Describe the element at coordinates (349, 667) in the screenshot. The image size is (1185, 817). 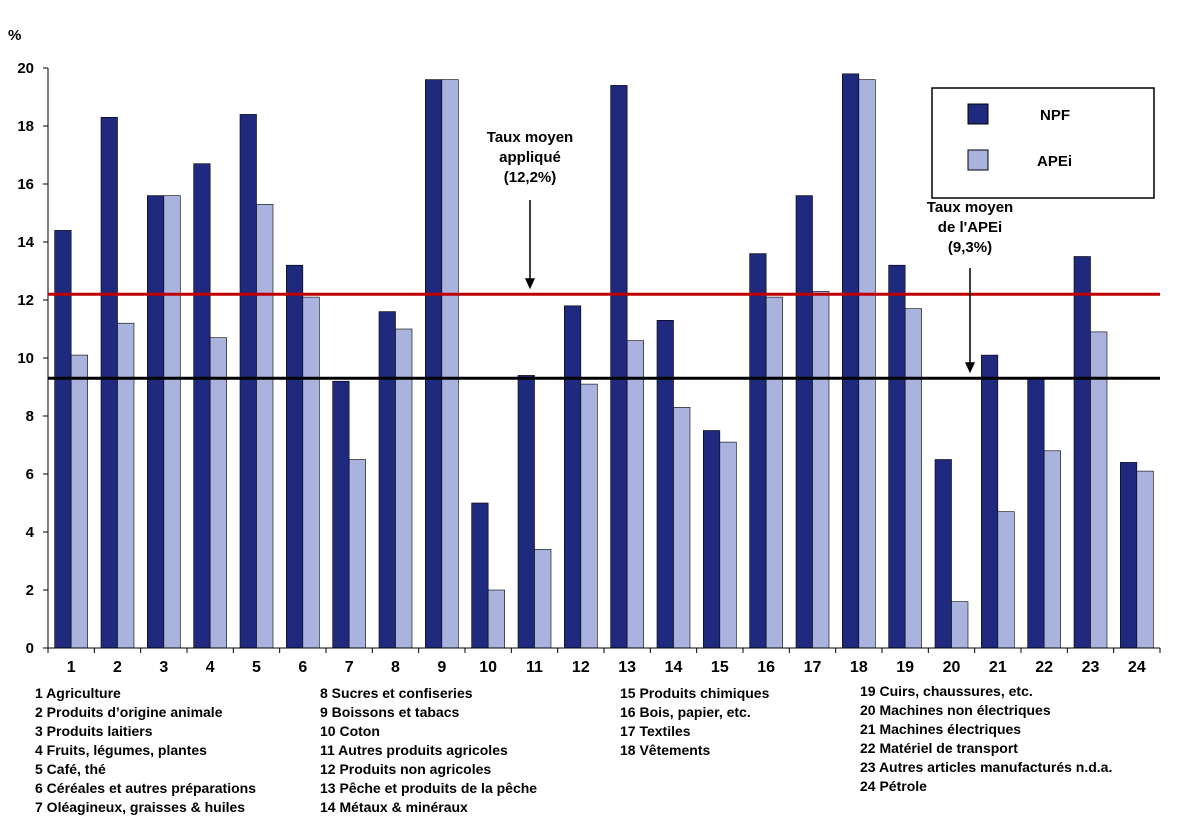
I see `x-tick-label: 7` at that location.